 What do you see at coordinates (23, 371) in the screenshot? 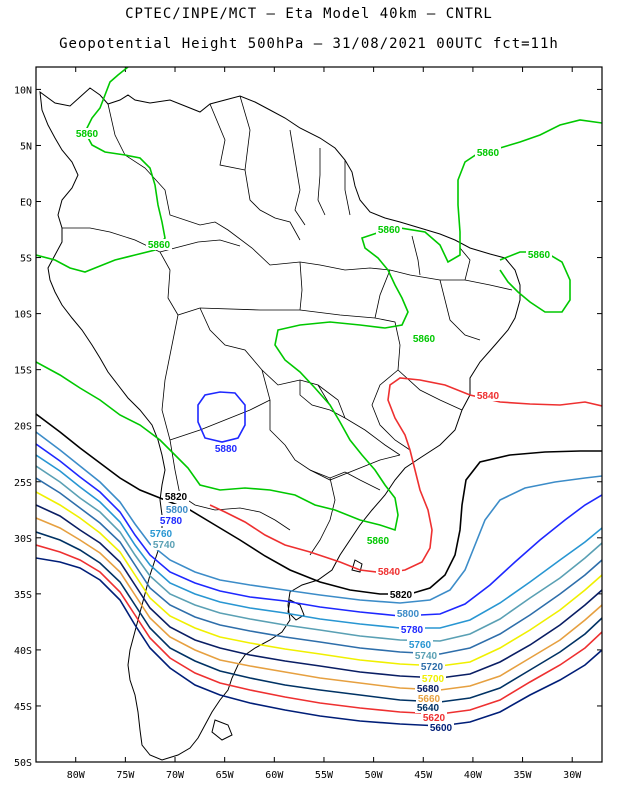
I see `lat-tick-label: 15S` at bounding box center [23, 371].